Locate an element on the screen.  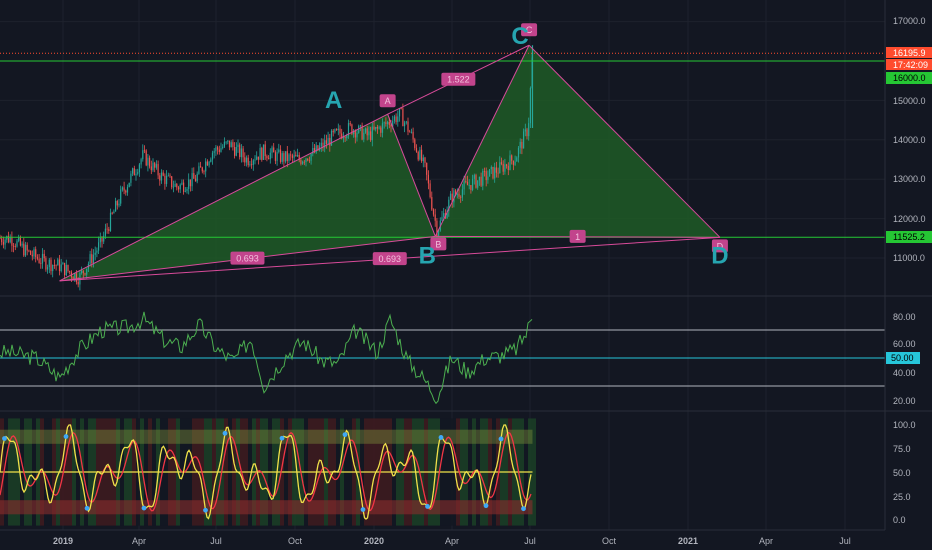
rsi-axis: 80.00 60.00 40.00 20.00 50.00 is located at coordinates (903, 359).